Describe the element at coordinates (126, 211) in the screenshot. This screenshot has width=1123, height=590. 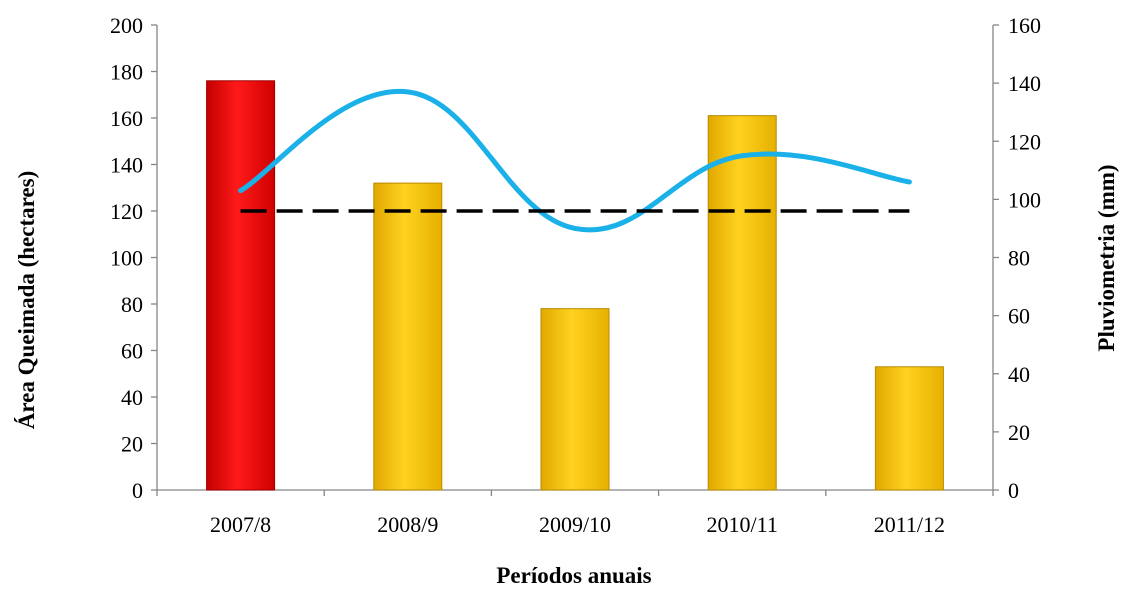
I see `y-tick-label: 120` at that location.